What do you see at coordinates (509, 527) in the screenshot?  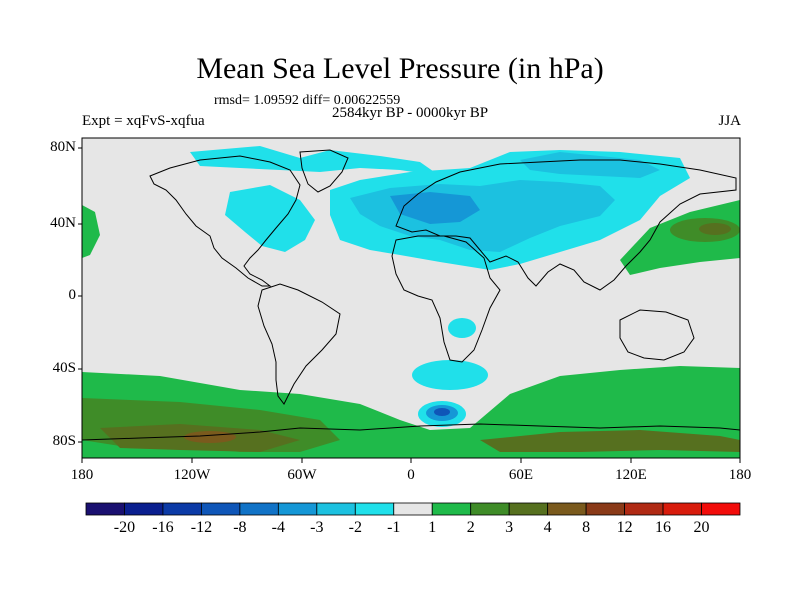 I see `colorbar-label: 3` at bounding box center [509, 527].